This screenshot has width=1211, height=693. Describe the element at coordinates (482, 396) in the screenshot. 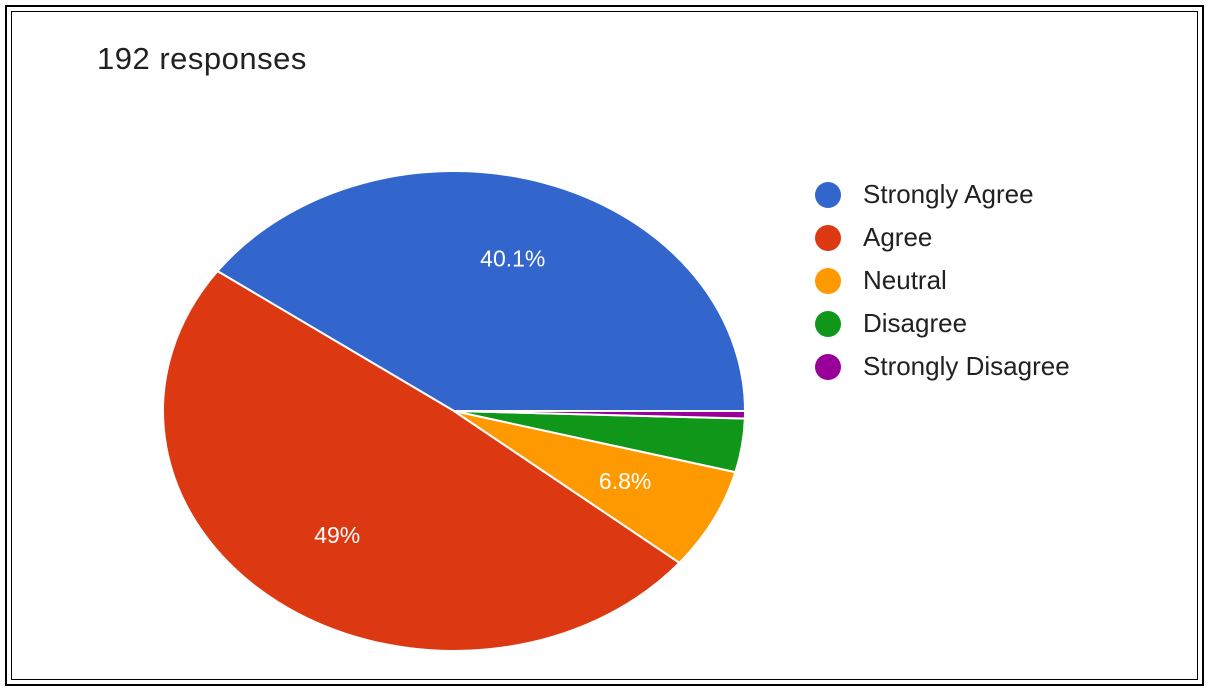

I see `pie-slice-labels: 40.1% 49% 6.8%` at that location.